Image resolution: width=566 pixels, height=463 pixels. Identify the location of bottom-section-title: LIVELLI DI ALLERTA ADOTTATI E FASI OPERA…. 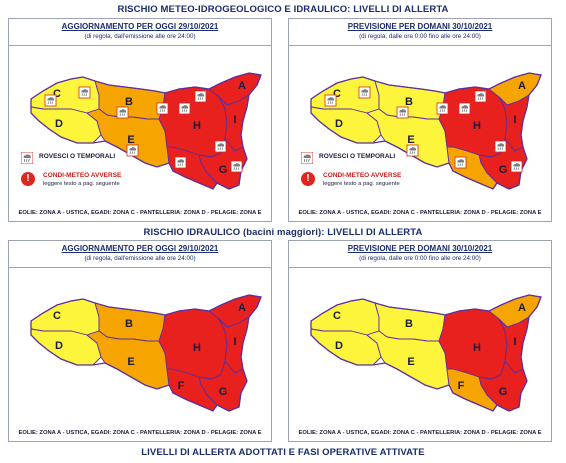
(283, 452).